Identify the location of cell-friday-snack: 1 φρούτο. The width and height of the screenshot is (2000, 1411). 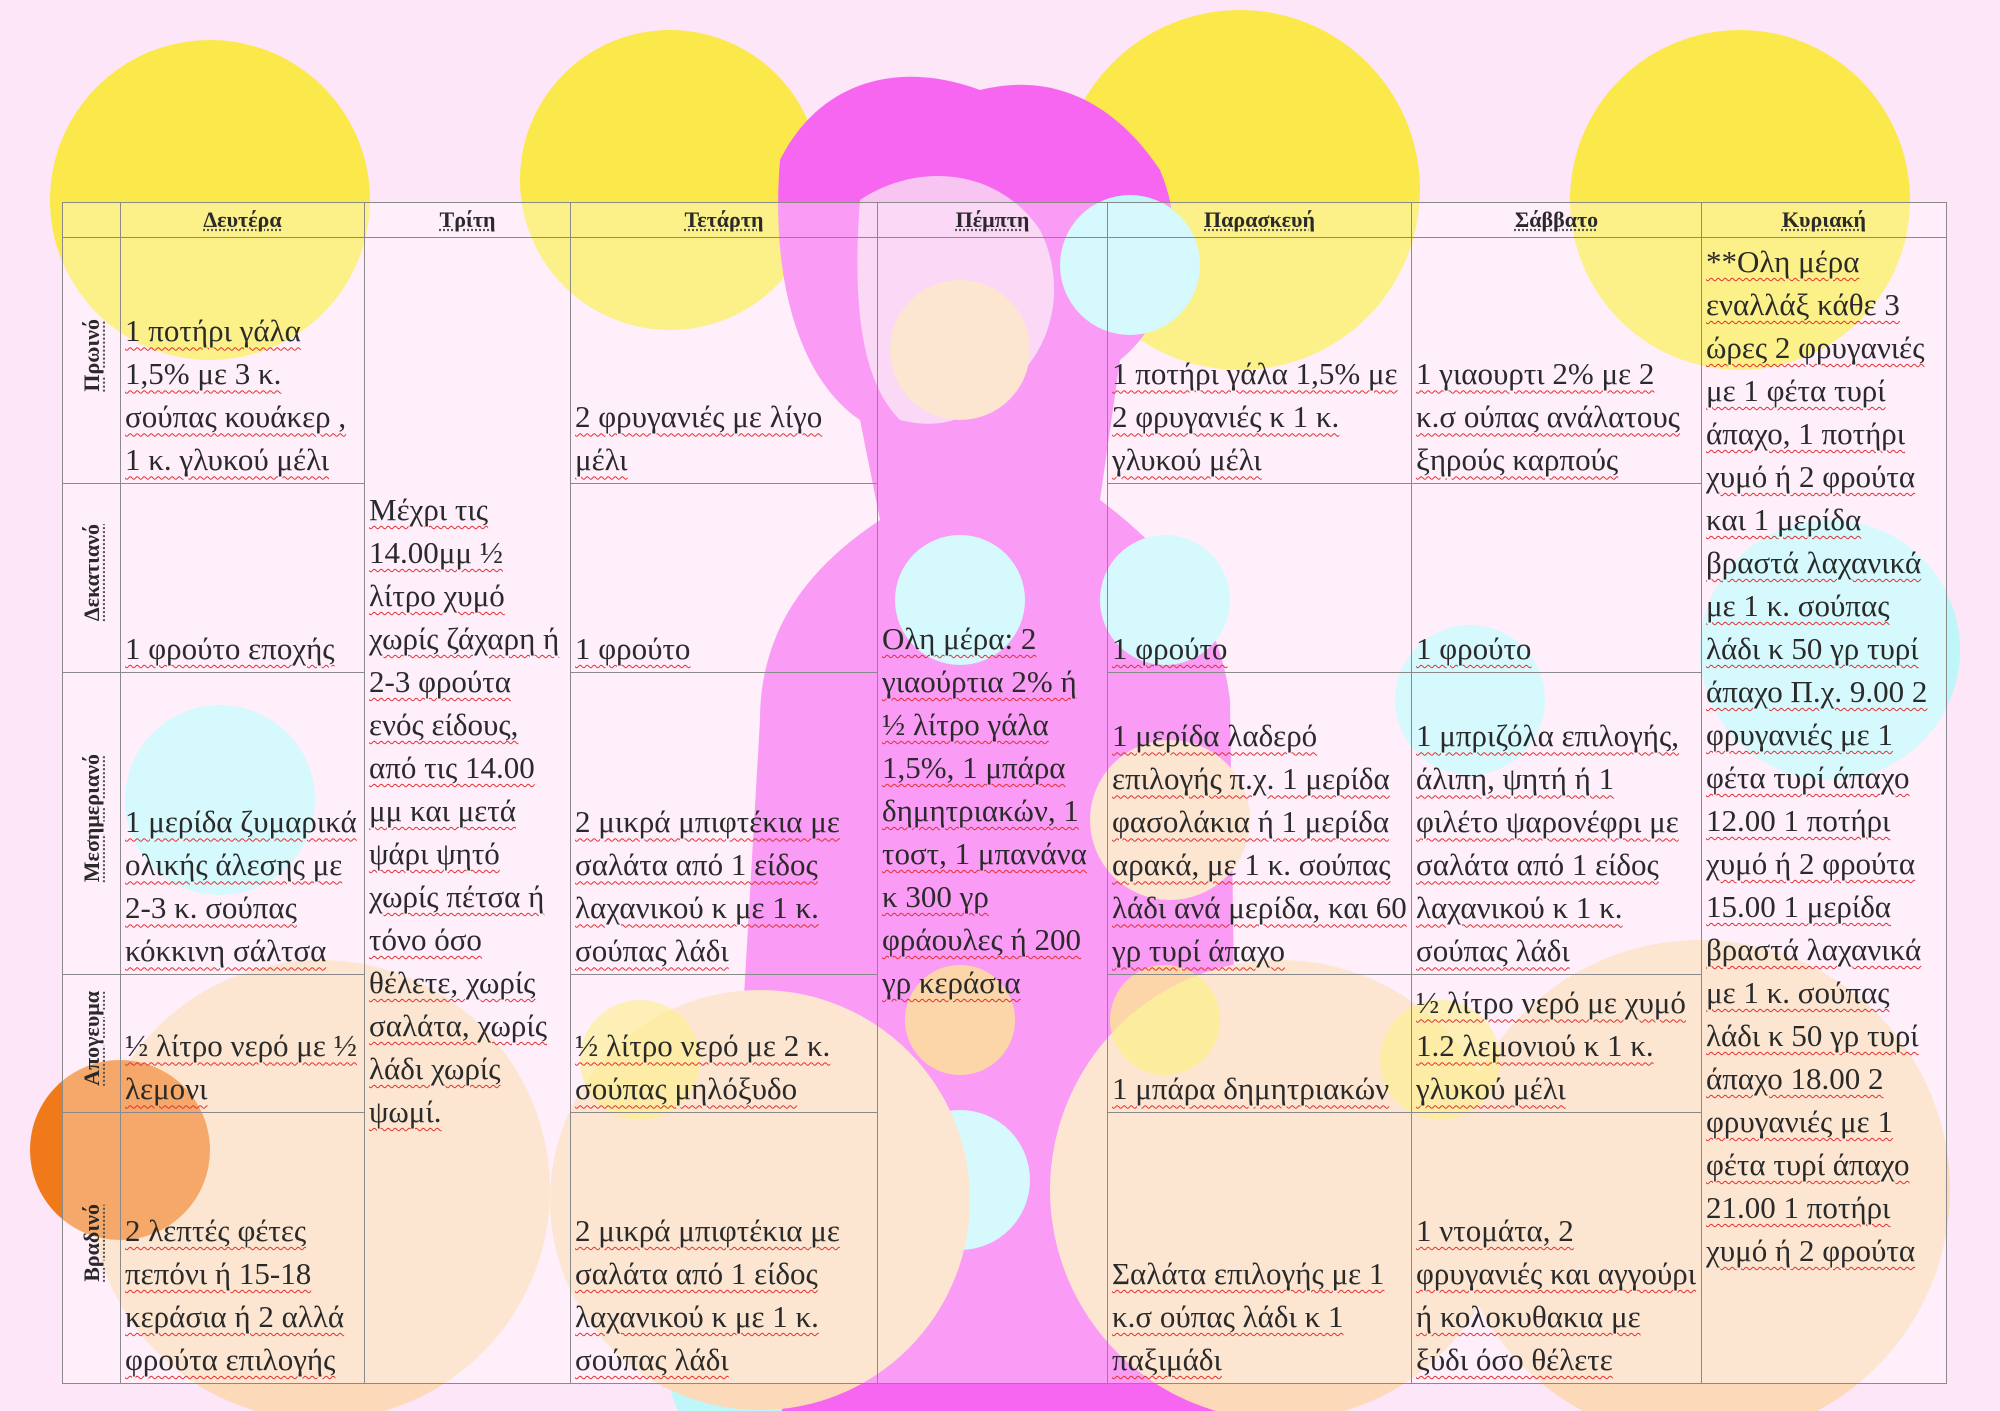
(1259, 578).